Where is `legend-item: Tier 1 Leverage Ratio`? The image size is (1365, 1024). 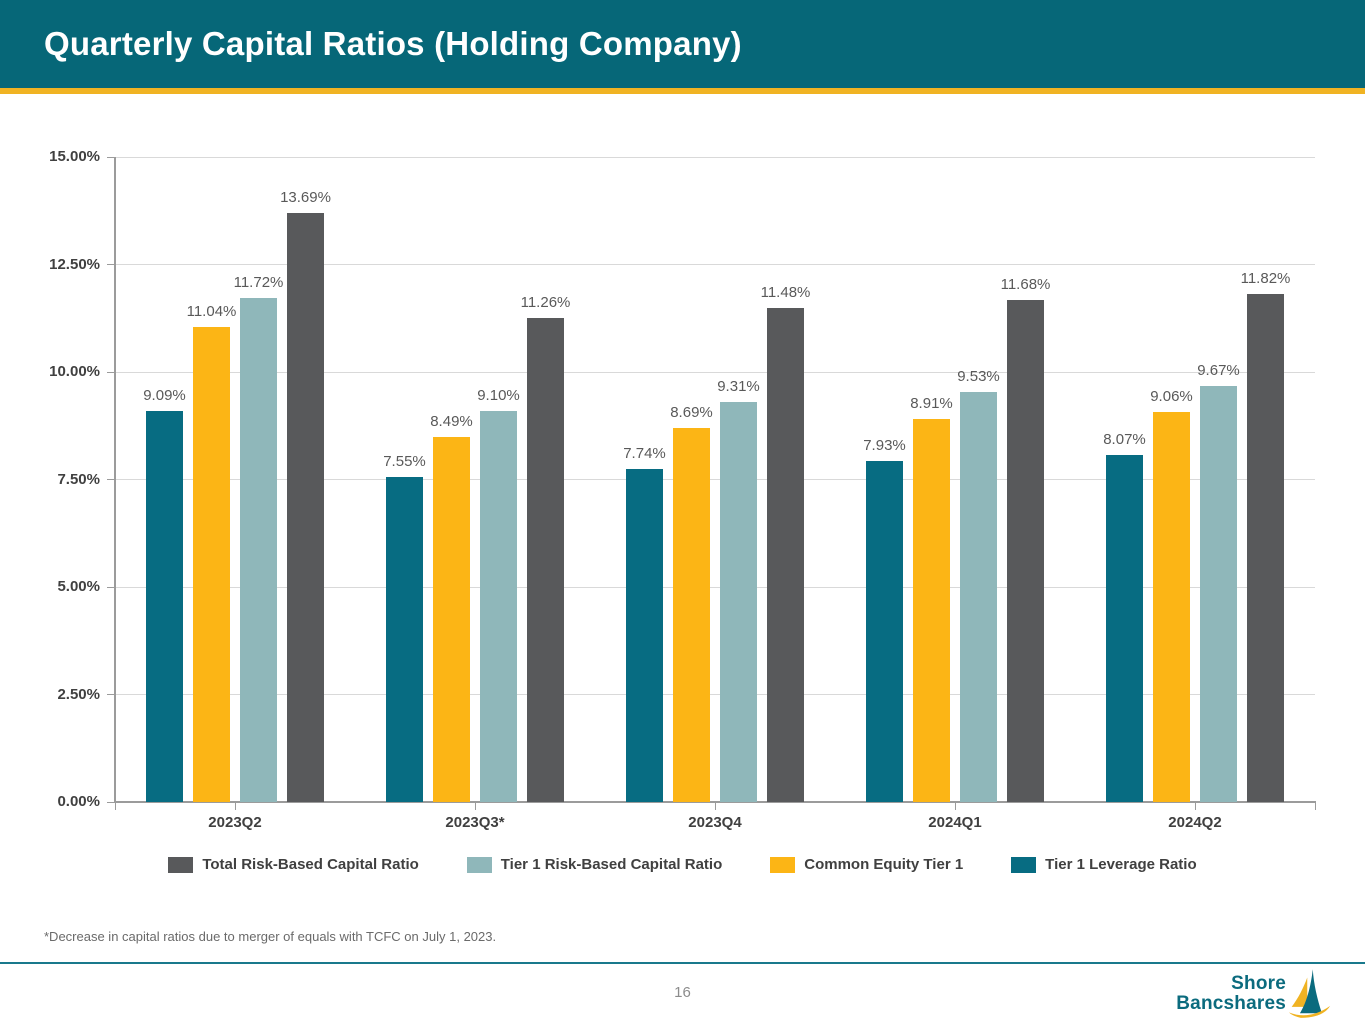 legend-item: Tier 1 Leverage Ratio is located at coordinates (1104, 864).